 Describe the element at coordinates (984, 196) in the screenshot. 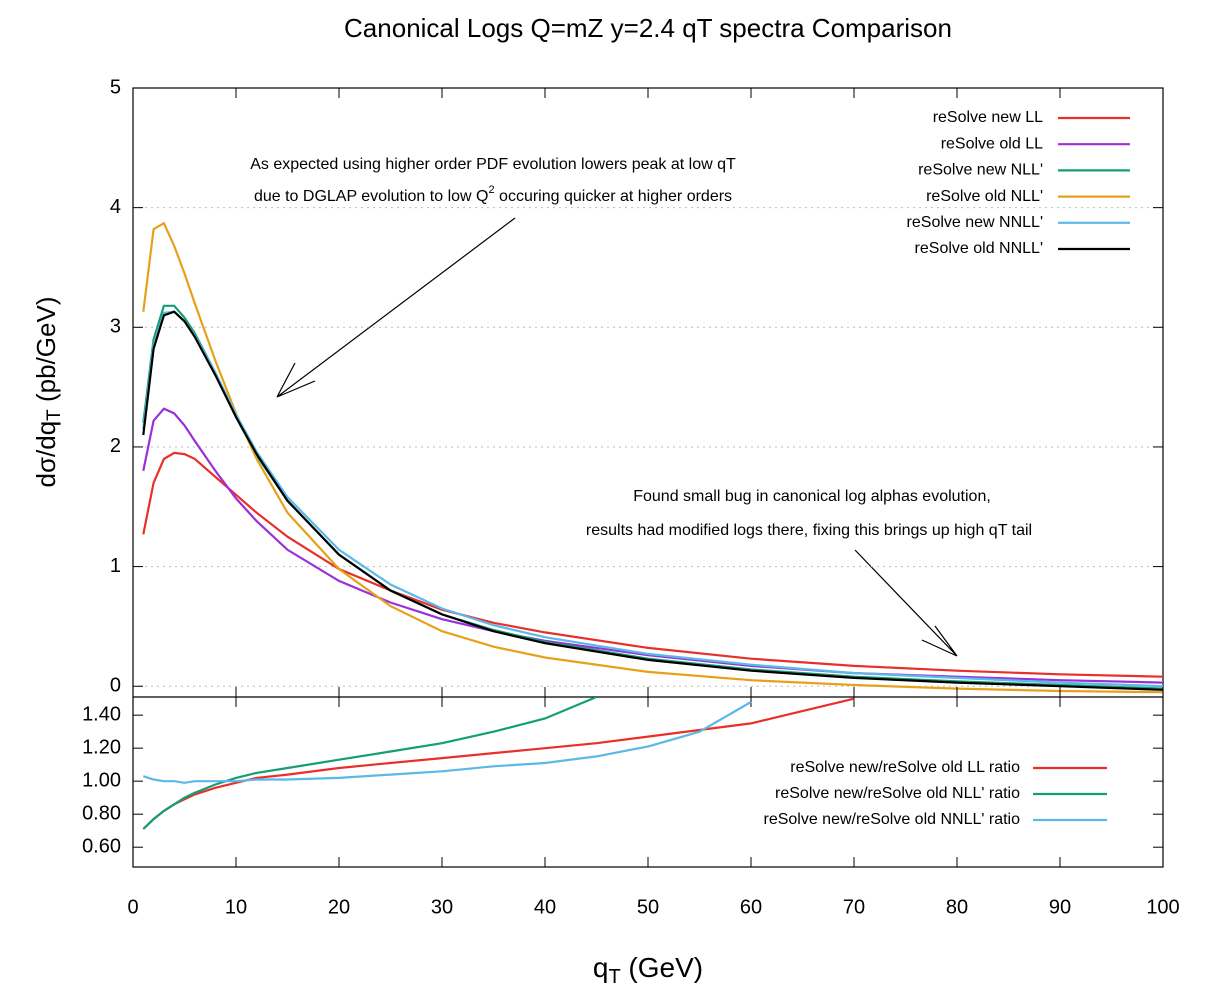

I see `legend-label: reSolve old NLL'` at that location.